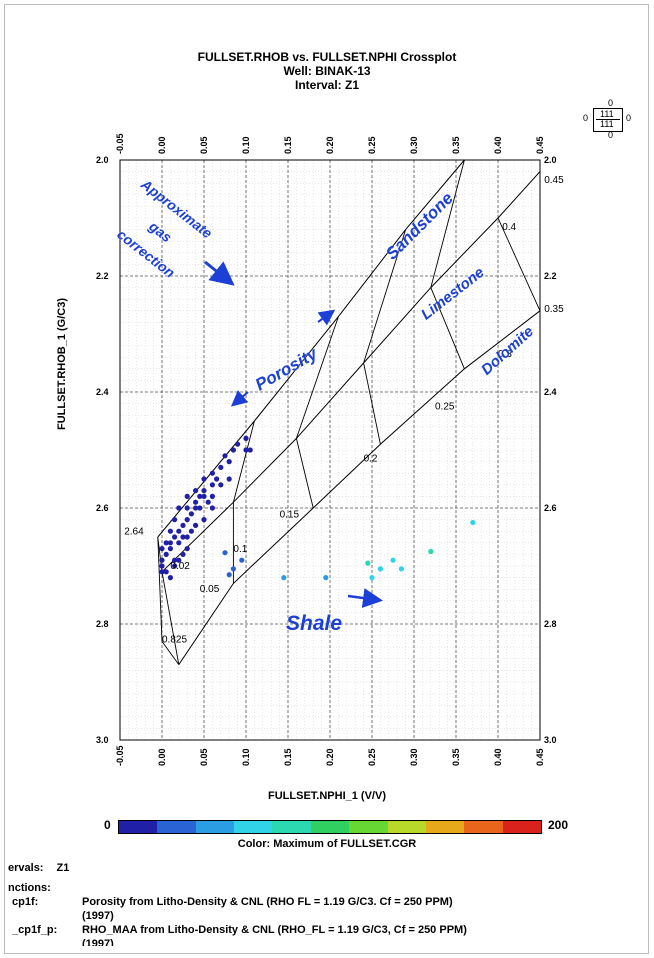  I want to click on x-tick-label-top: -0.05, so click(120, 143).